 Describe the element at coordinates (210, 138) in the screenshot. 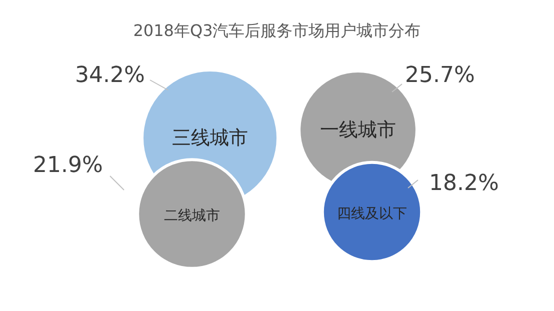

I see `category-label: 三线城市` at that location.